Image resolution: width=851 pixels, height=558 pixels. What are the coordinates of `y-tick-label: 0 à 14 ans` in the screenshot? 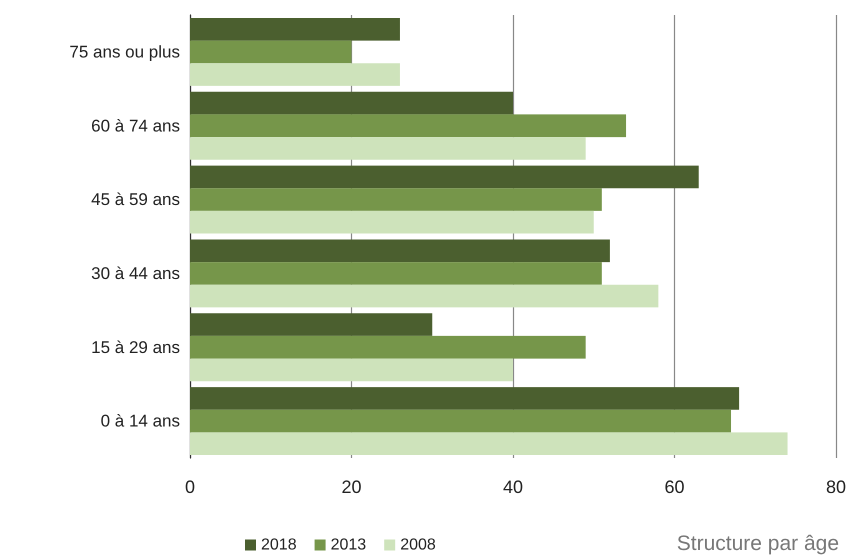 It's located at (140, 421).